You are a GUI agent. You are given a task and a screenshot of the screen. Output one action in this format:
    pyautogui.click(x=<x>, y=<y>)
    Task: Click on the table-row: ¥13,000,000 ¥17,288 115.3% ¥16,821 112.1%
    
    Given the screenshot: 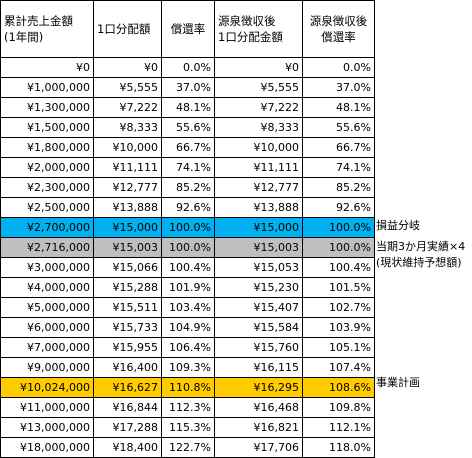 What is the action you would take?
    pyautogui.click(x=187, y=427)
    